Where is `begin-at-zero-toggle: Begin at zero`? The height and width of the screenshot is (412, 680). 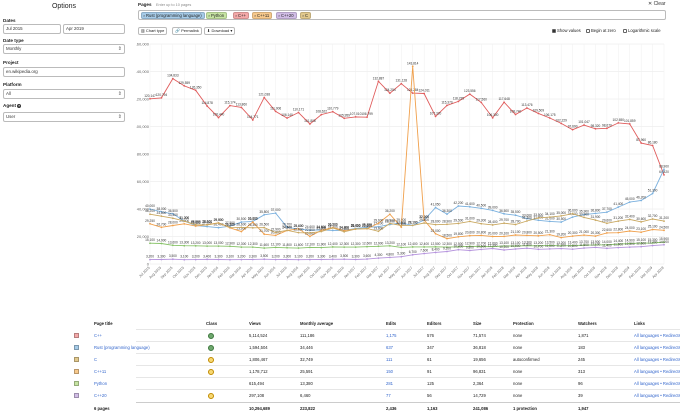 begin-at-zero-toggle: Begin at zero is located at coordinates (601, 30).